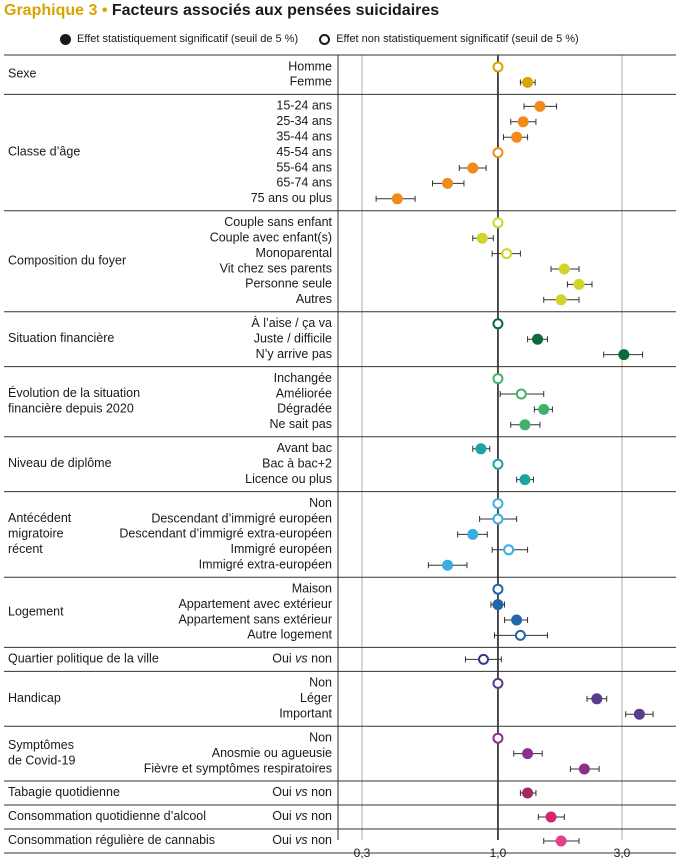 This screenshot has width=700, height=862. I want to click on filled-circle-icon, so click(65, 39).